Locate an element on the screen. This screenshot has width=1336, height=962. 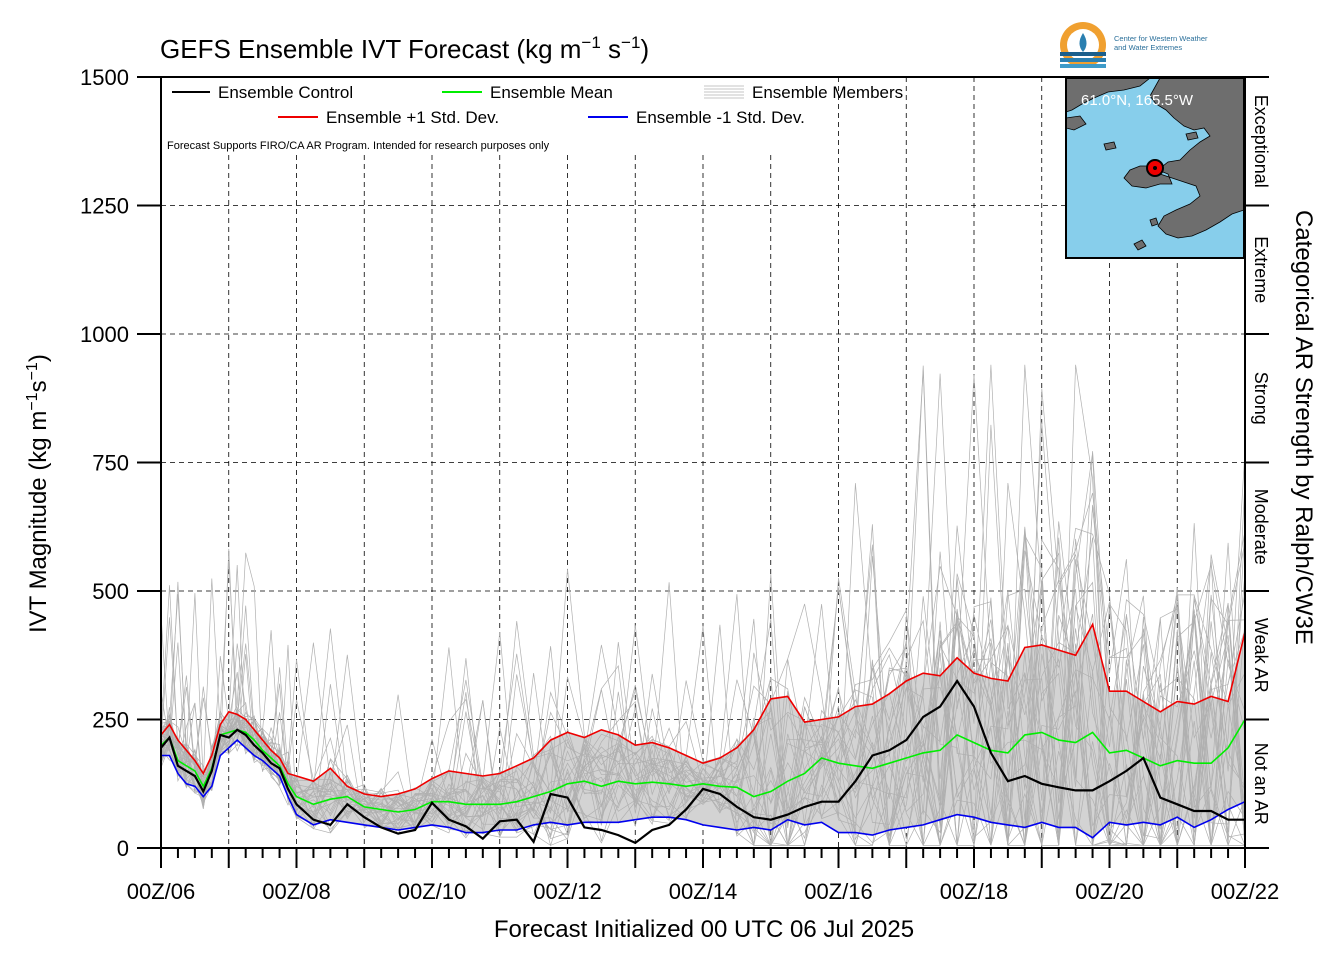
inset-map: 61.0°N, 165.5°W is located at coordinates (1155, 168).